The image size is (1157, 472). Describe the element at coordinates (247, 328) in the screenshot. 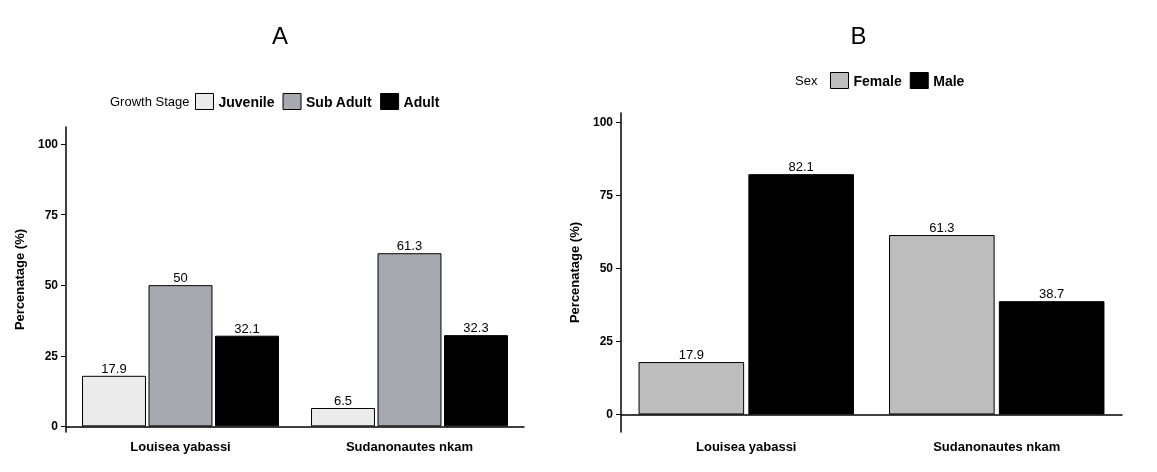

I see `data-label: 32.1` at that location.